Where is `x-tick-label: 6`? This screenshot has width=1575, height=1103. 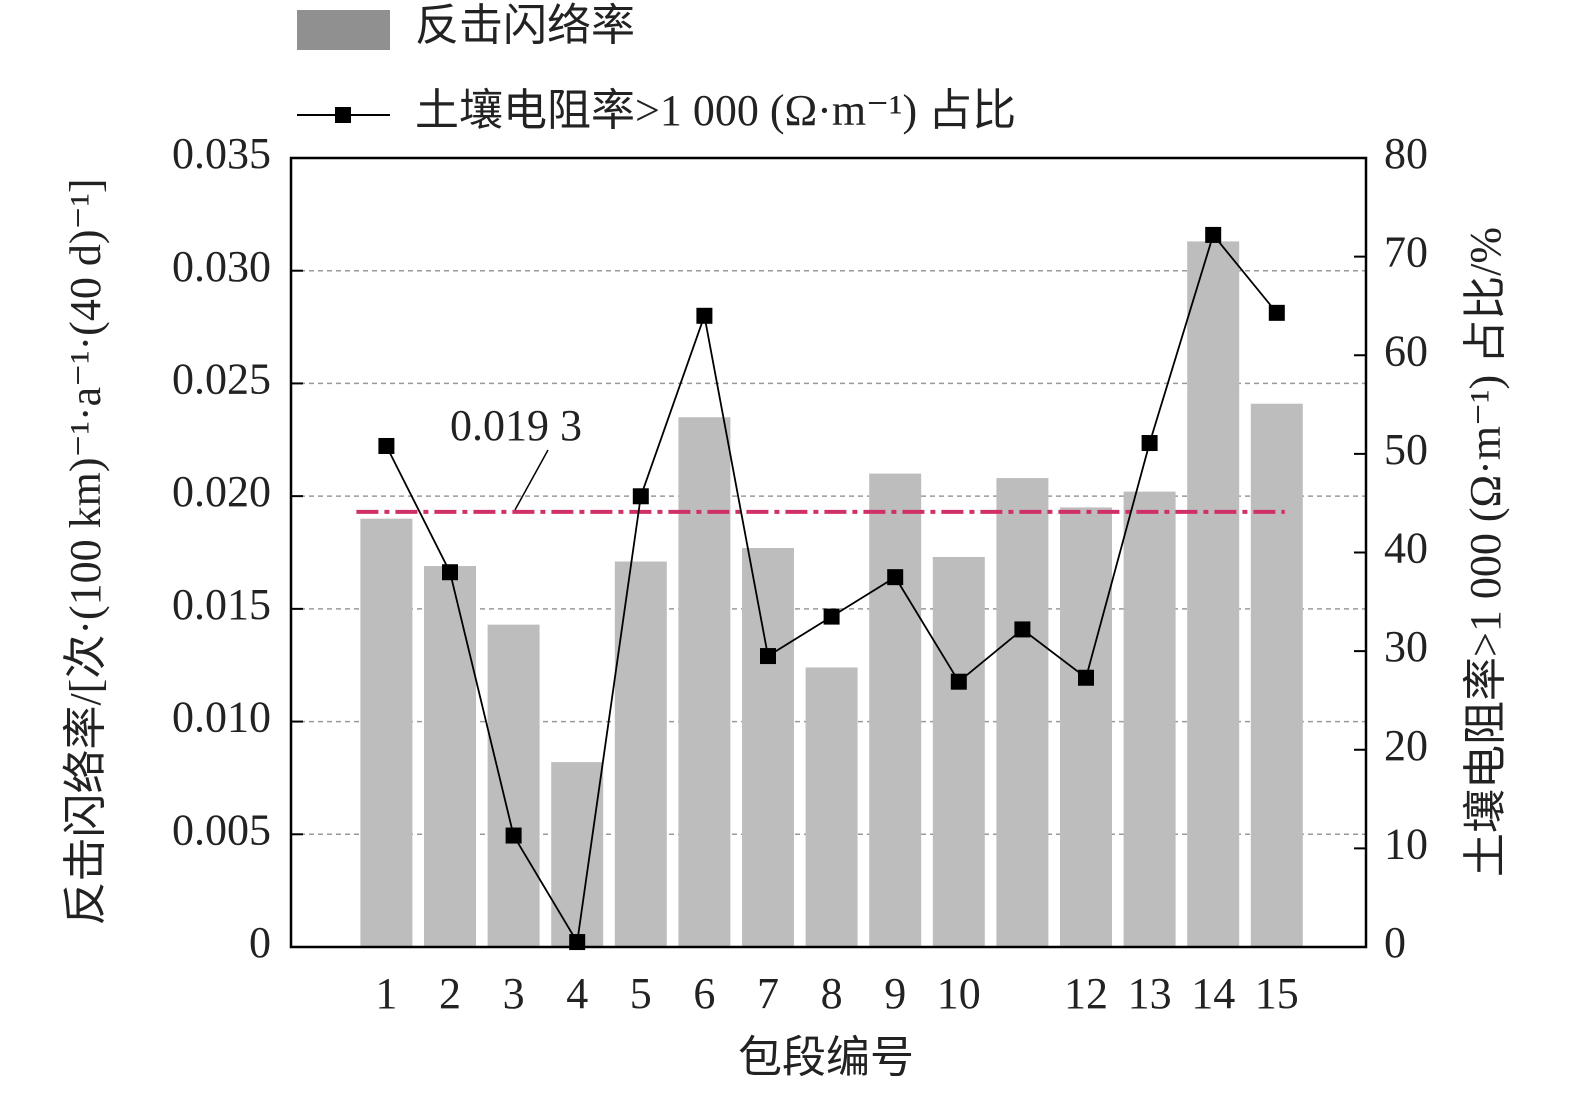
x-tick-label: 6 is located at coordinates (704, 993).